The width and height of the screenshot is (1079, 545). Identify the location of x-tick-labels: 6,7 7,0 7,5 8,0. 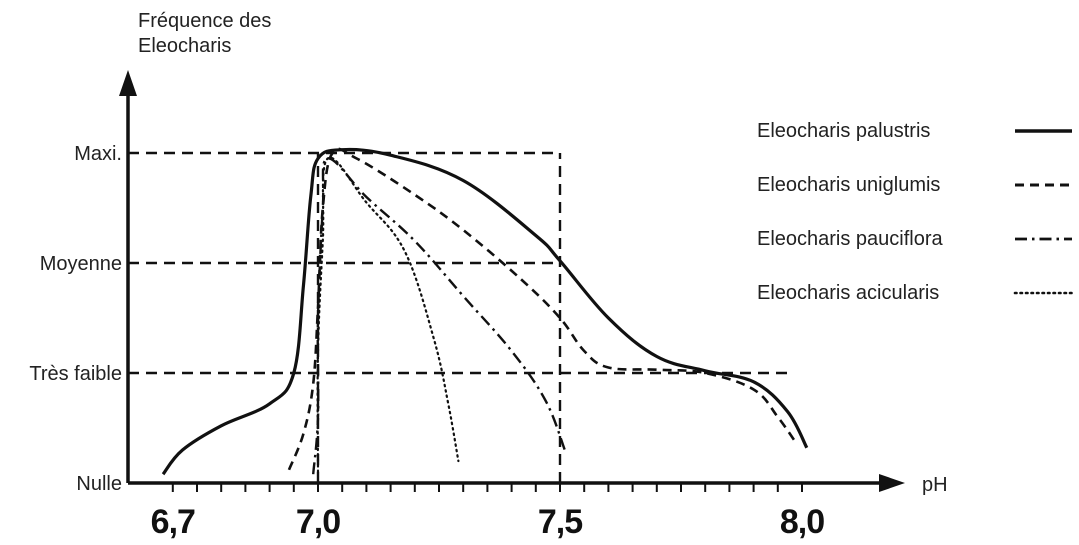
(488, 522).